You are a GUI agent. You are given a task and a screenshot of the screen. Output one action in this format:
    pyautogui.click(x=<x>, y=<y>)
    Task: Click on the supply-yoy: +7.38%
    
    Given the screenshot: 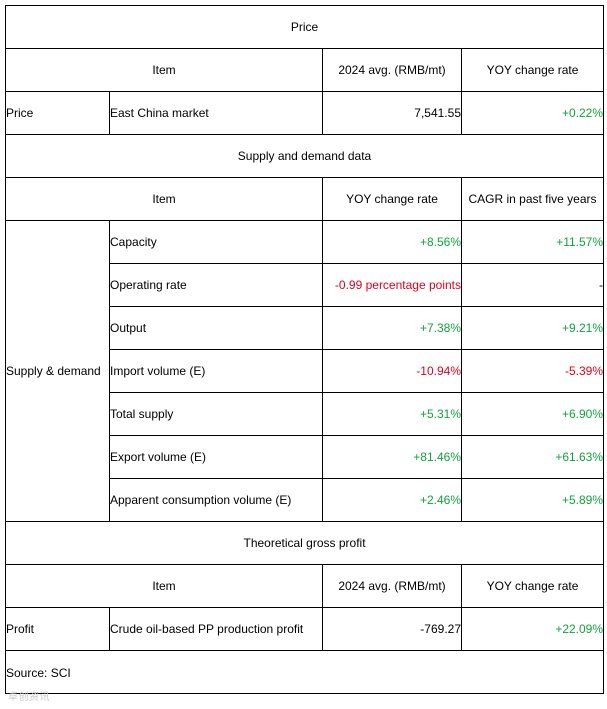 What is the action you would take?
    pyautogui.click(x=392, y=328)
    